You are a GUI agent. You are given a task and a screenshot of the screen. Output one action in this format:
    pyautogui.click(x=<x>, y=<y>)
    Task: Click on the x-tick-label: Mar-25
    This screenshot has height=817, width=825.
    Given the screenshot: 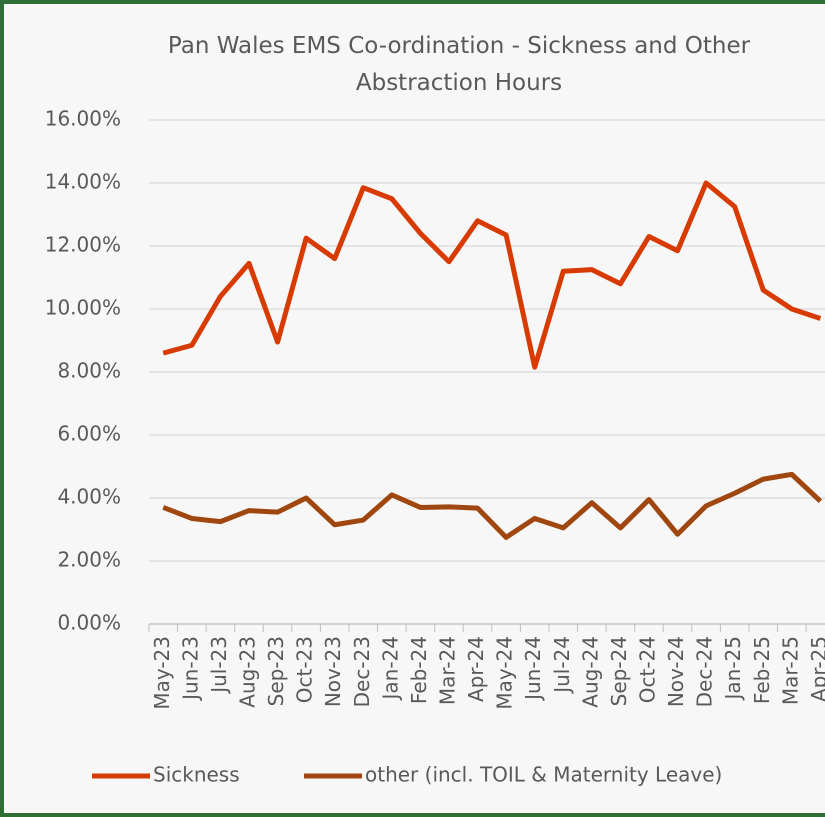 What is the action you would take?
    pyautogui.click(x=790, y=670)
    